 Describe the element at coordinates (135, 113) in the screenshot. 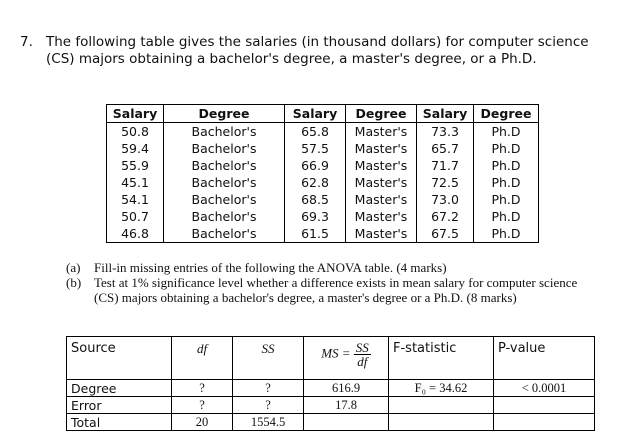

I see `header-salary-1: Salary` at that location.